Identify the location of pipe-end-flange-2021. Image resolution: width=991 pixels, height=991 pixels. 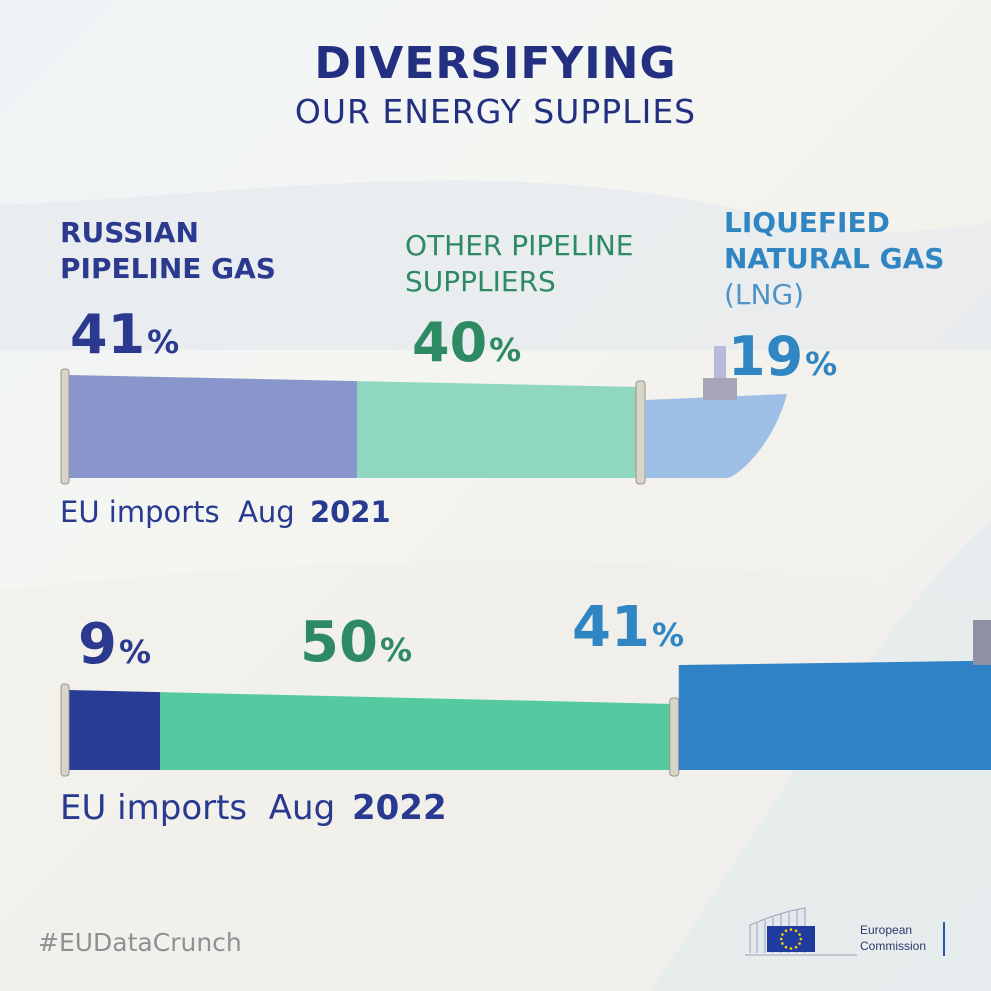
(640, 432).